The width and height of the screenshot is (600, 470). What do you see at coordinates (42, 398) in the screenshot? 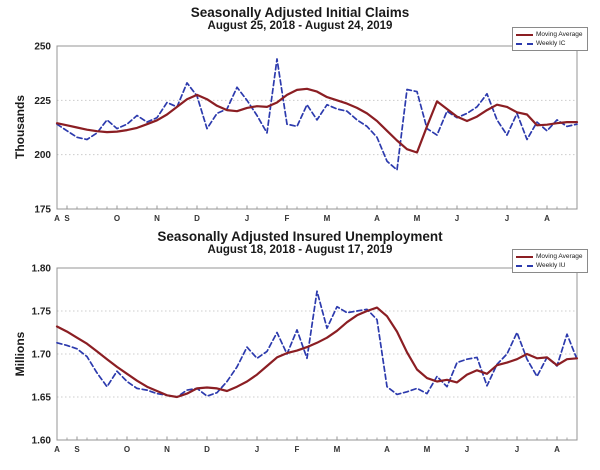
I see `svg-text: 1.65` at bounding box center [42, 398].